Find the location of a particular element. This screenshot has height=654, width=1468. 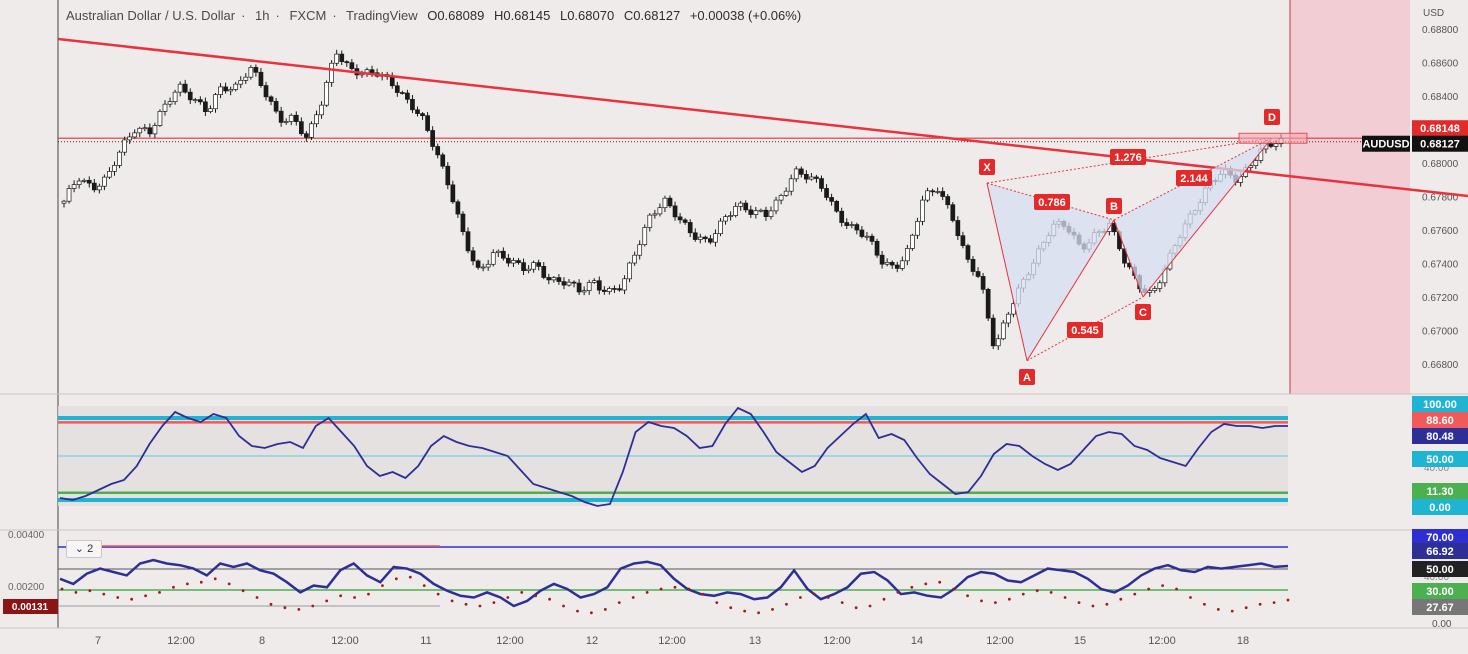

osc-tick-label: 40.00 is located at coordinates (1436, 577).